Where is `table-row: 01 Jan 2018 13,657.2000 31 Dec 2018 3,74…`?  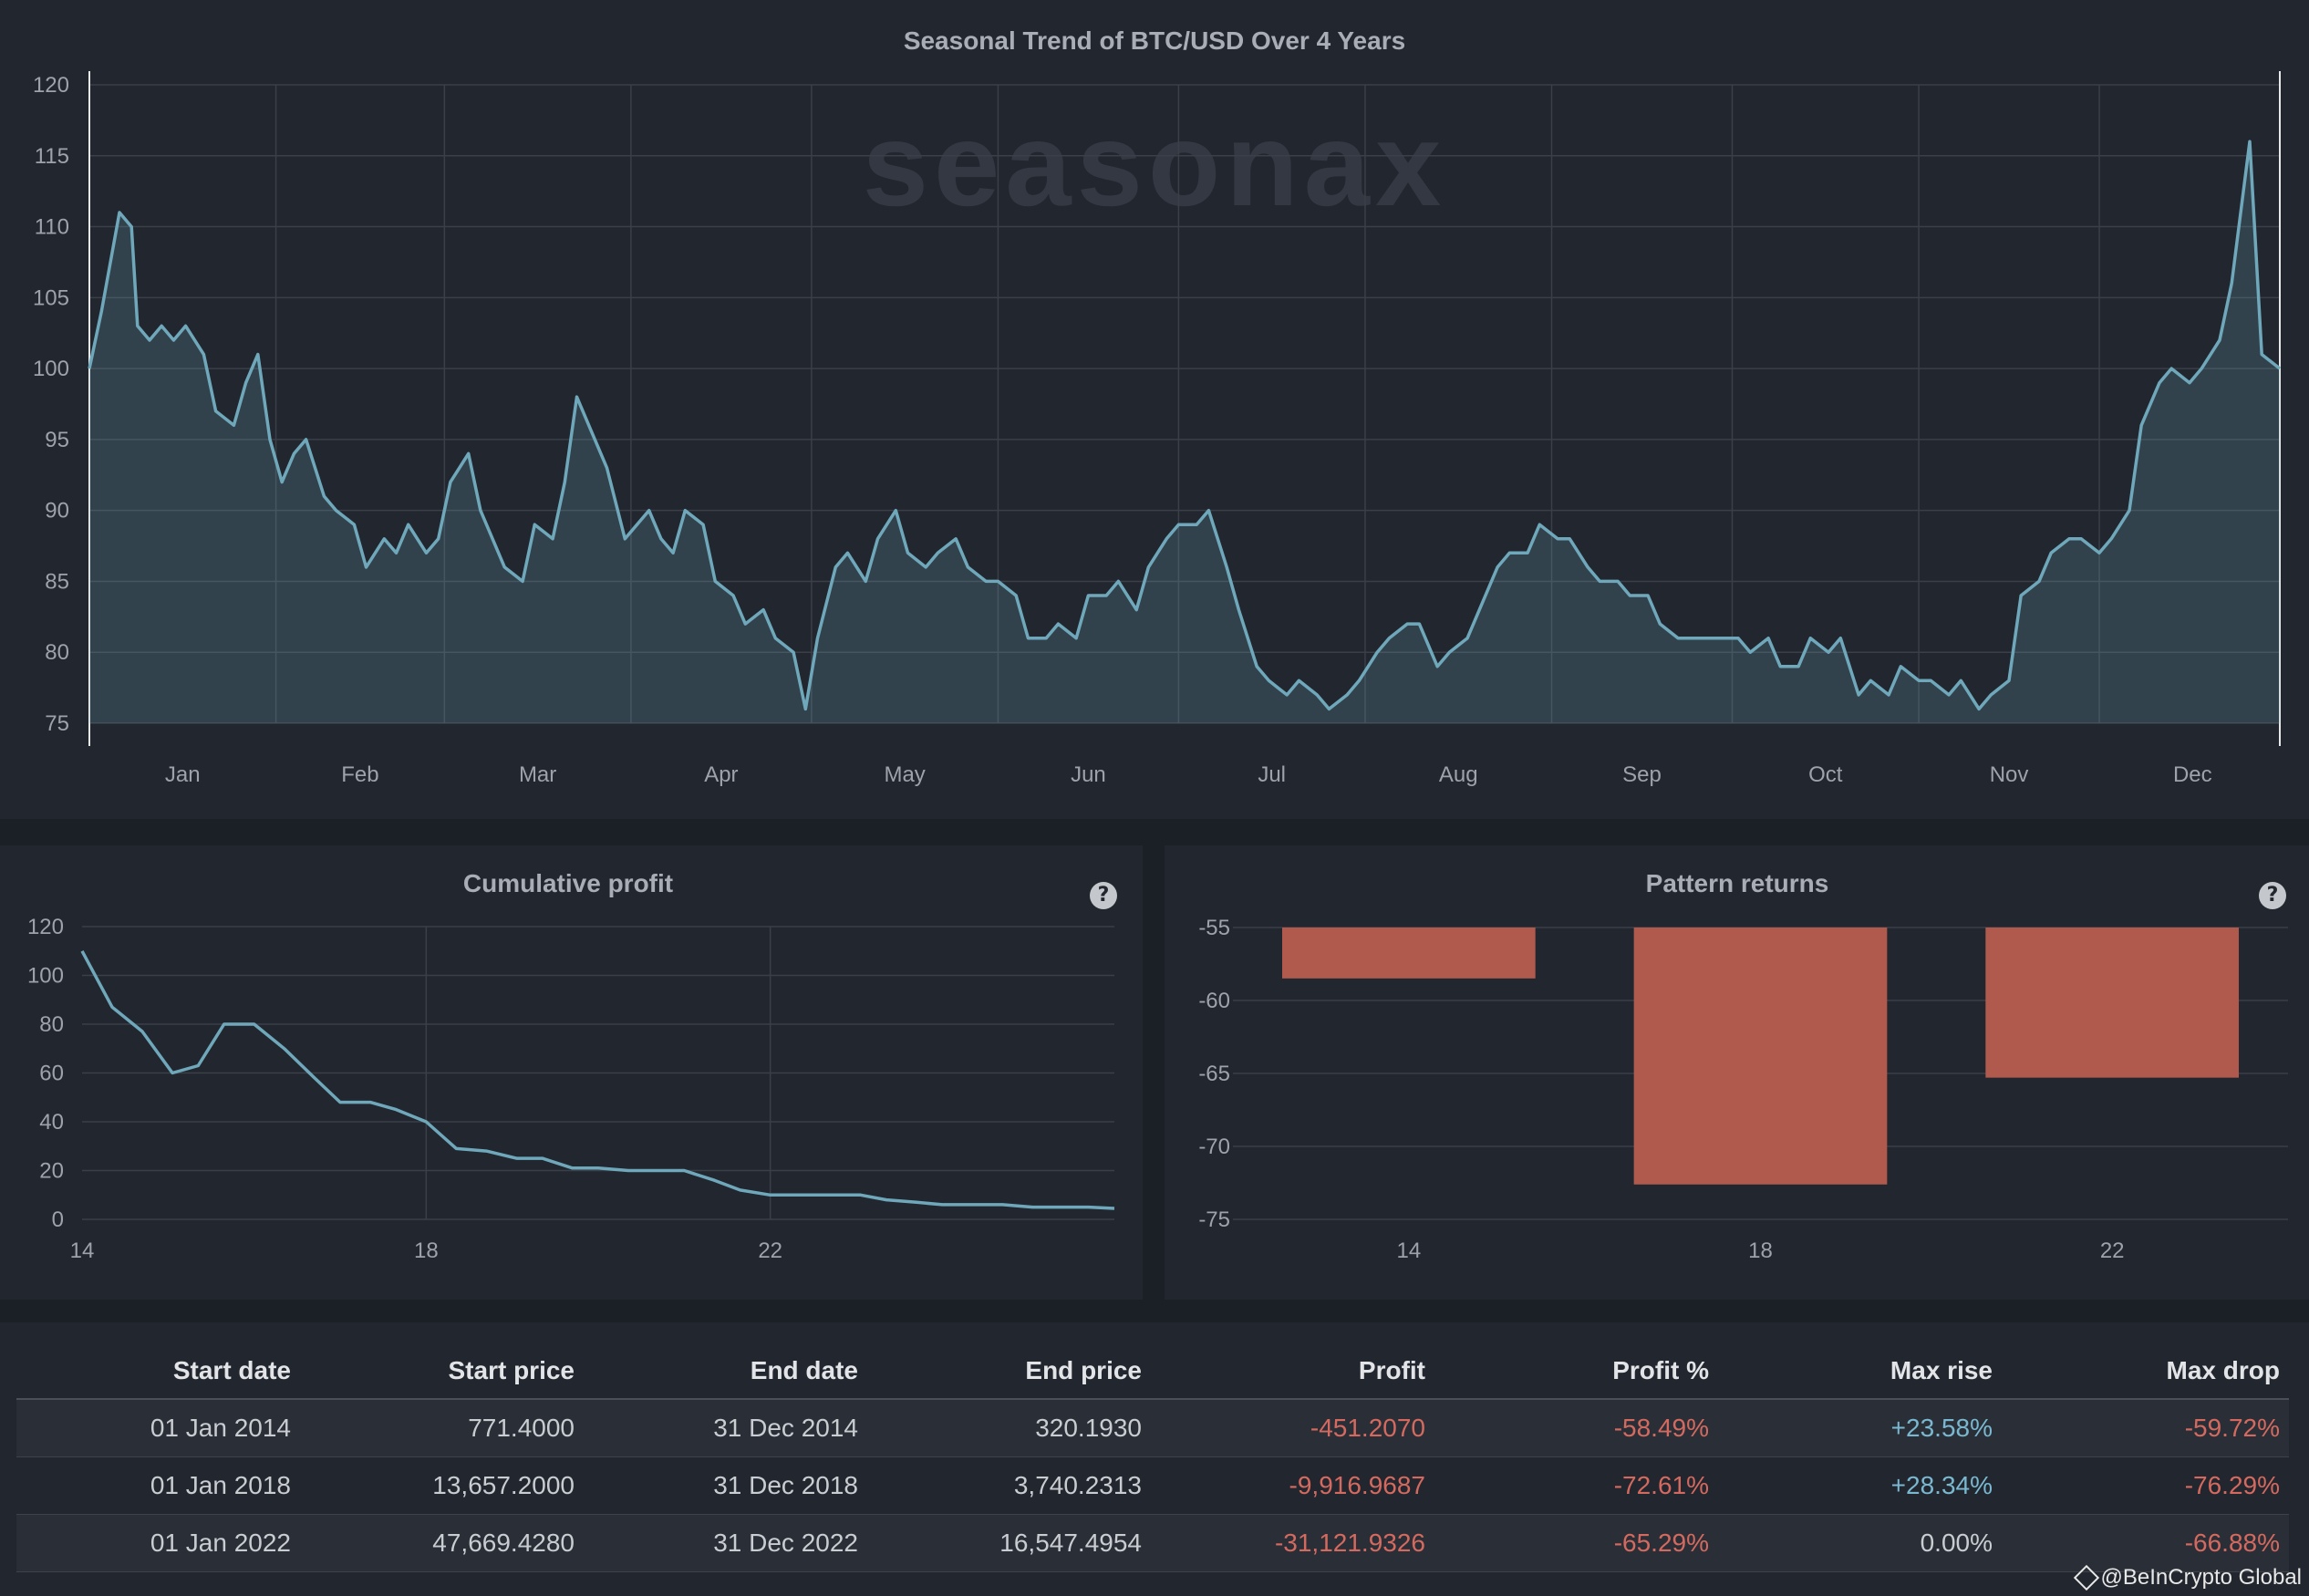 table-row: 01 Jan 2018 13,657.2000 31 Dec 2018 3,74… is located at coordinates (1152, 1486).